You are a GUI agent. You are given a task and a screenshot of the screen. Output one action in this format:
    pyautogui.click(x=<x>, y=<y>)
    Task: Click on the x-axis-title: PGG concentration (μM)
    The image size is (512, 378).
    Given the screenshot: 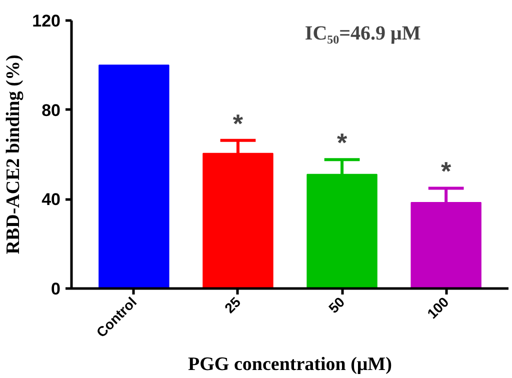 What is the action you would take?
    pyautogui.click(x=290, y=365)
    